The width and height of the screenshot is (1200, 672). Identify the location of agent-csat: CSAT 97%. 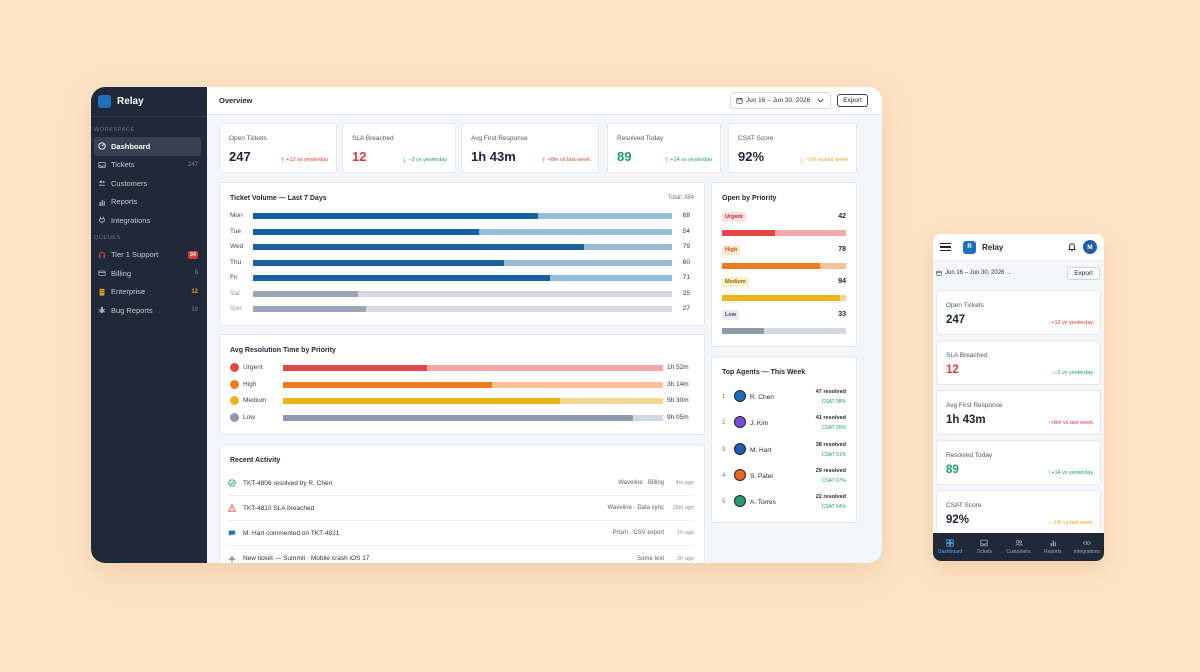
(833, 480).